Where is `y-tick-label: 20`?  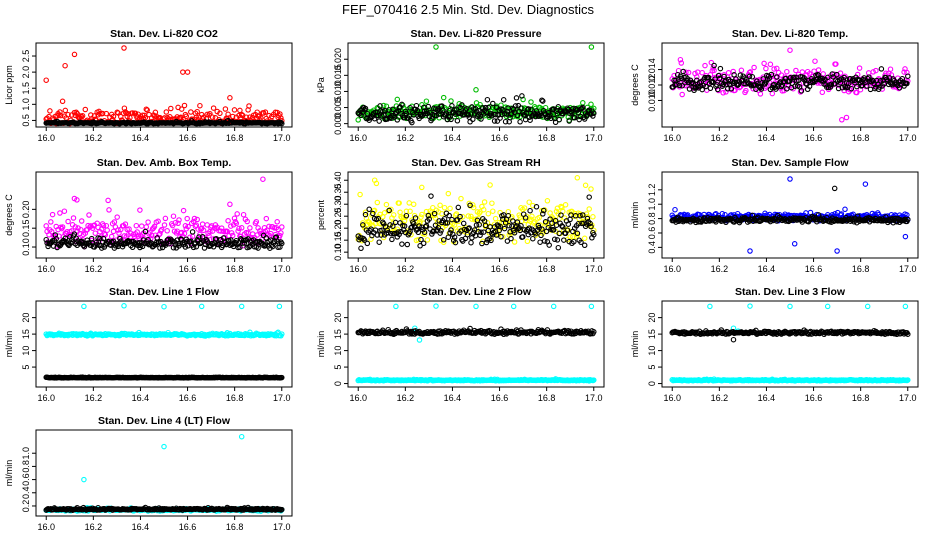
y-tick-label: 20 is located at coordinates (26, 318).